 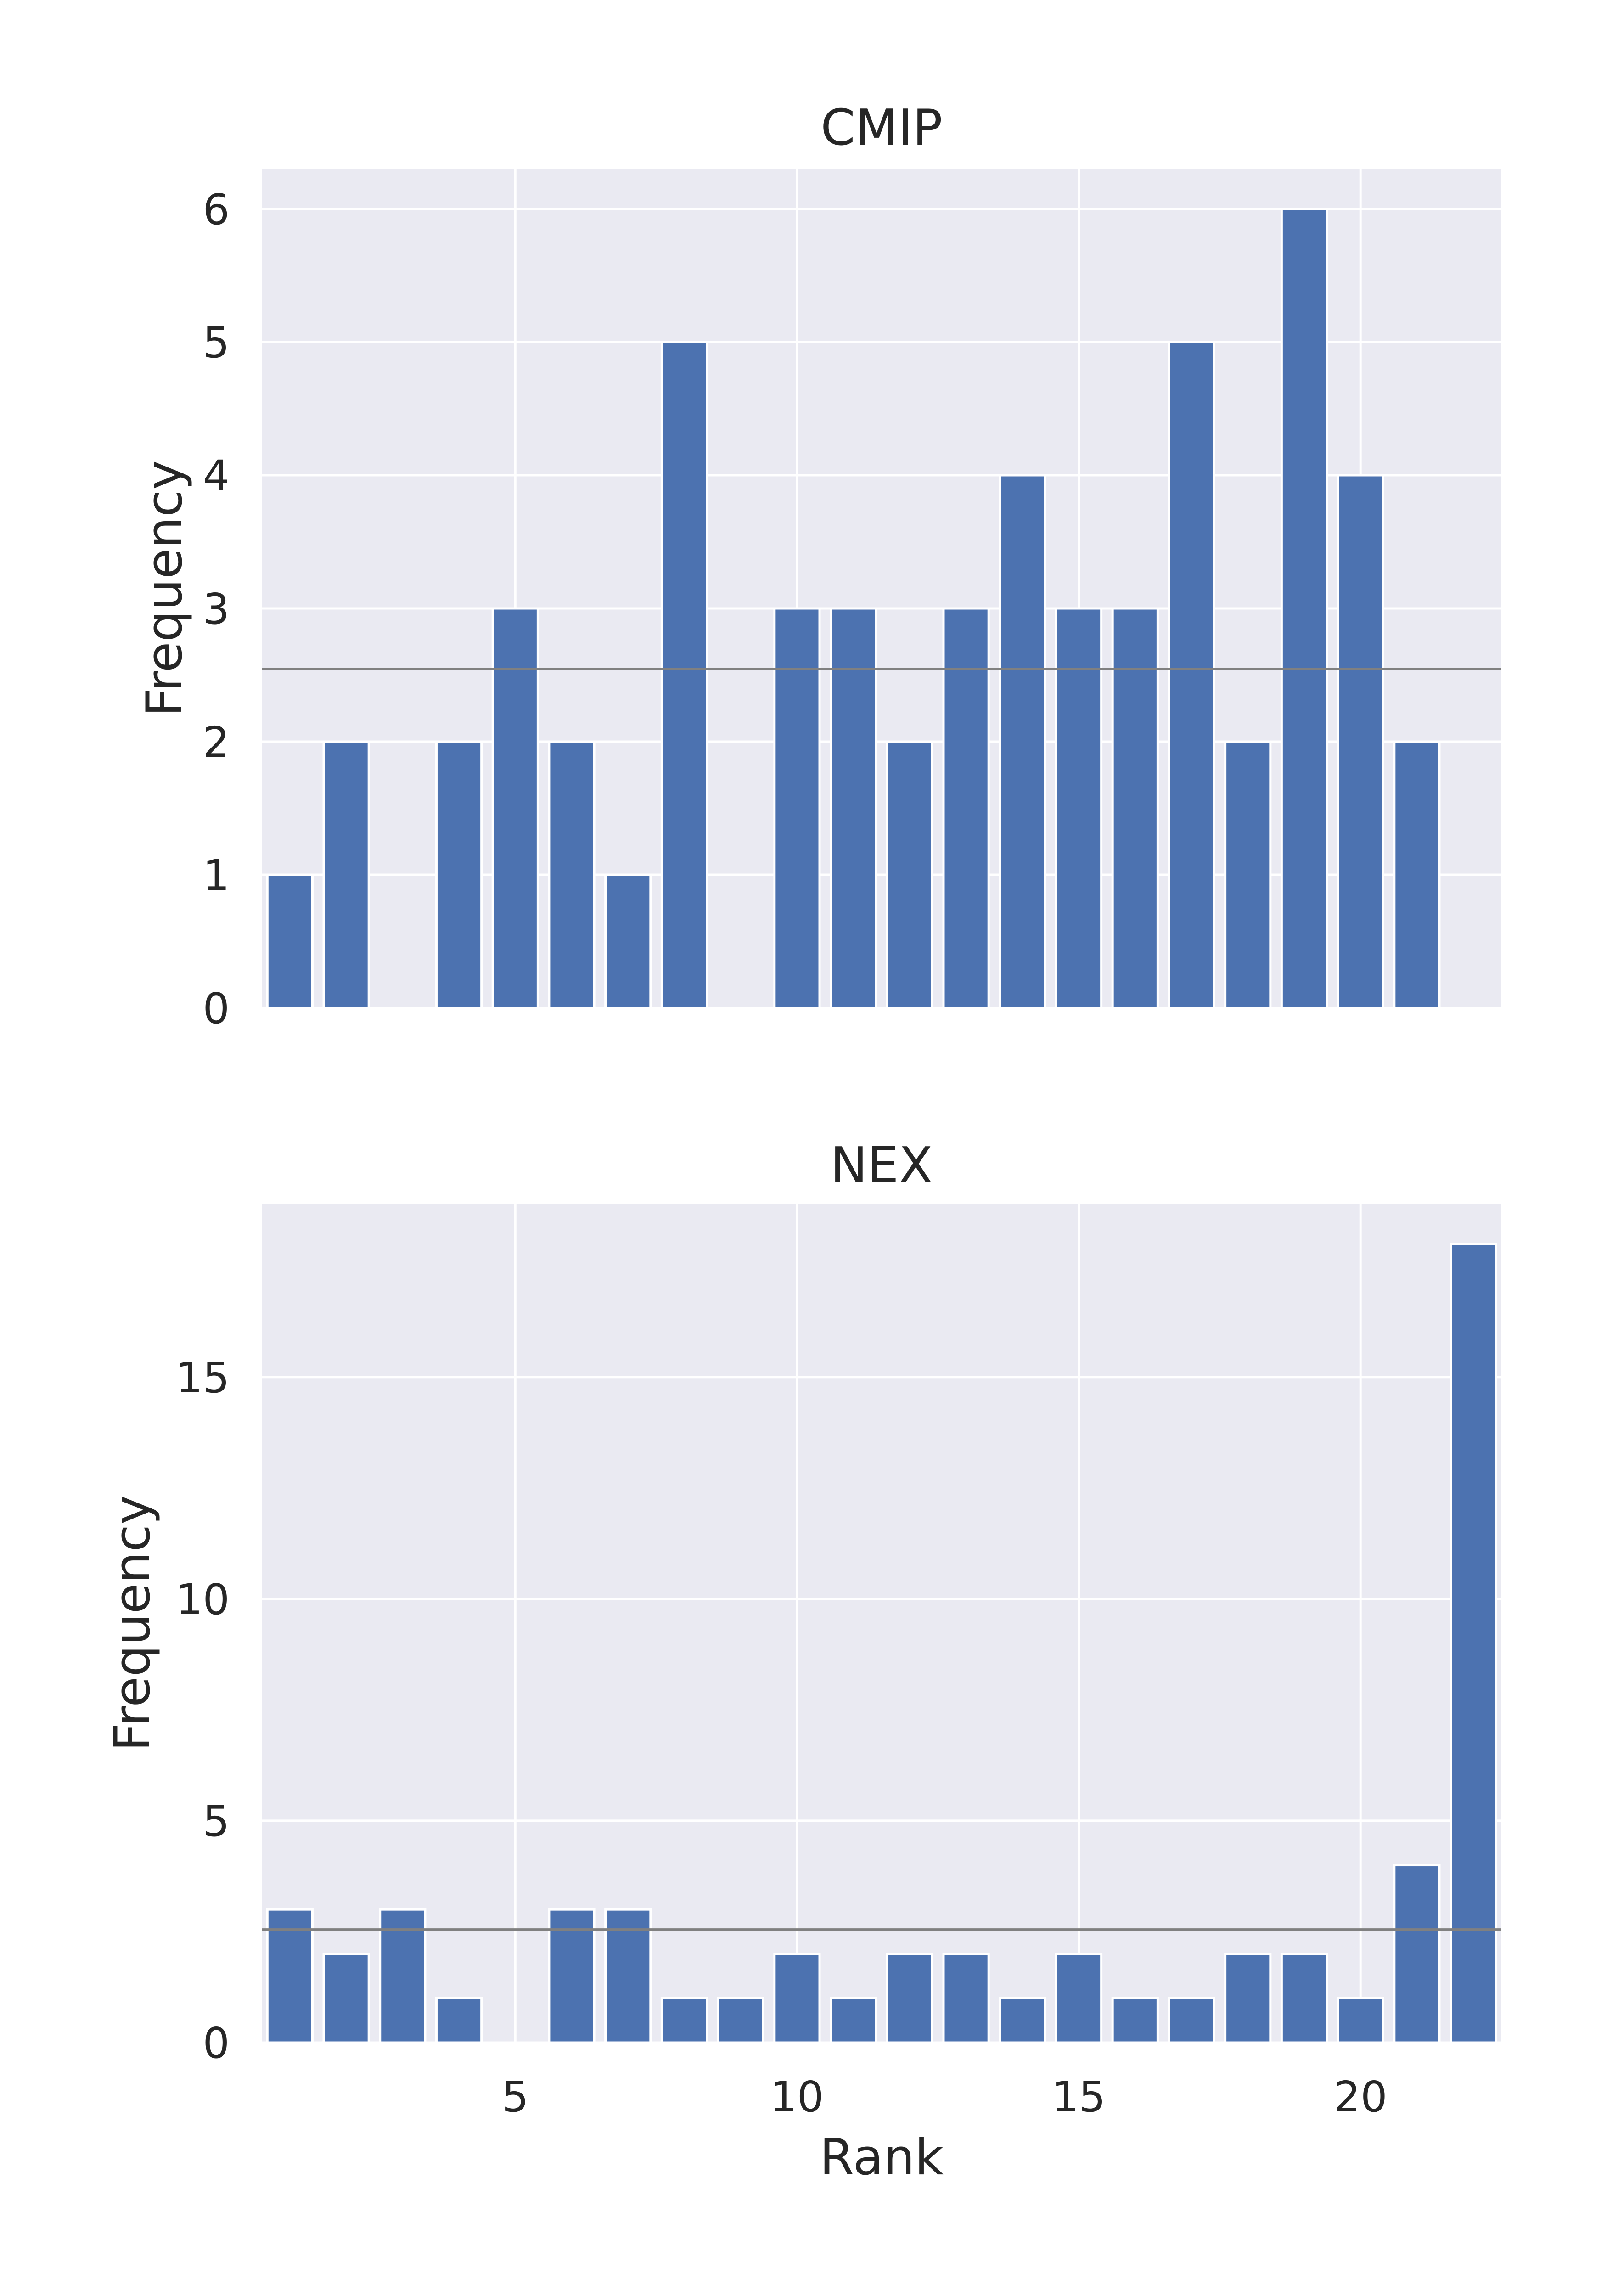 What do you see at coordinates (1361, 2097) in the screenshot?
I see `x-tick-label: 20` at bounding box center [1361, 2097].